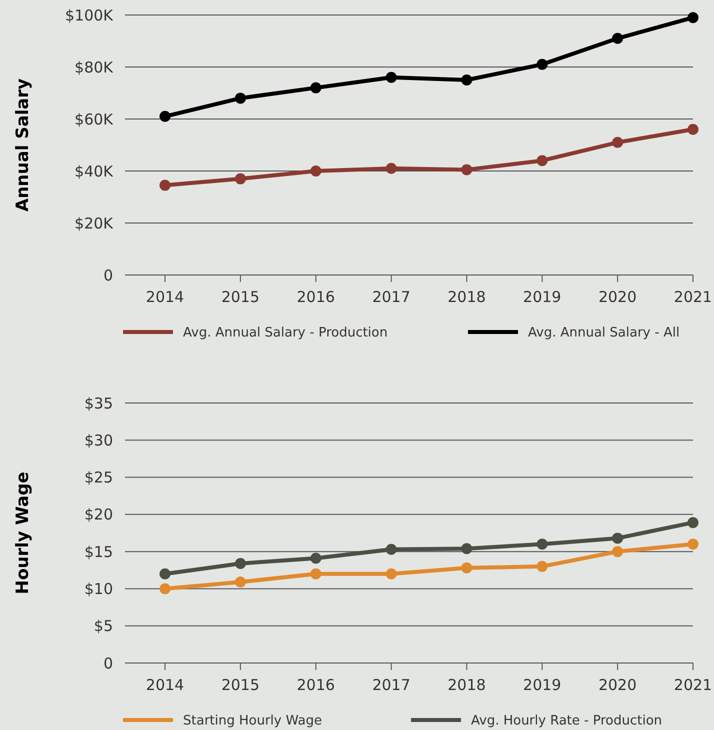 The image size is (714, 730). Describe the element at coordinates (94, 67) in the screenshot. I see `y-tick-label: $80K` at that location.